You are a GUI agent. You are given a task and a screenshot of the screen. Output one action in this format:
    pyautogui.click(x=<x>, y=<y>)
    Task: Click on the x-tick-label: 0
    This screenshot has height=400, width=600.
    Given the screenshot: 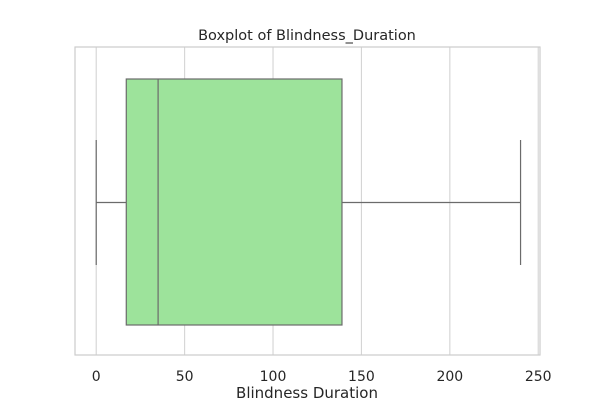 What is the action you would take?
    pyautogui.click(x=96, y=377)
    